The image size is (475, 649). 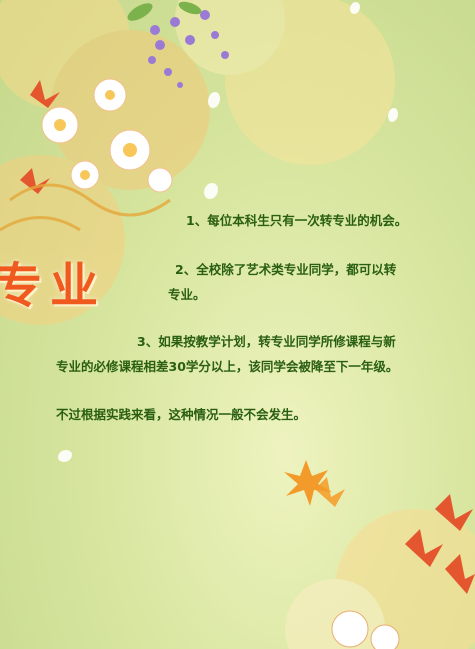 What do you see at coordinates (53, 286) in the screenshot?
I see `slide-title: 专业` at bounding box center [53, 286].